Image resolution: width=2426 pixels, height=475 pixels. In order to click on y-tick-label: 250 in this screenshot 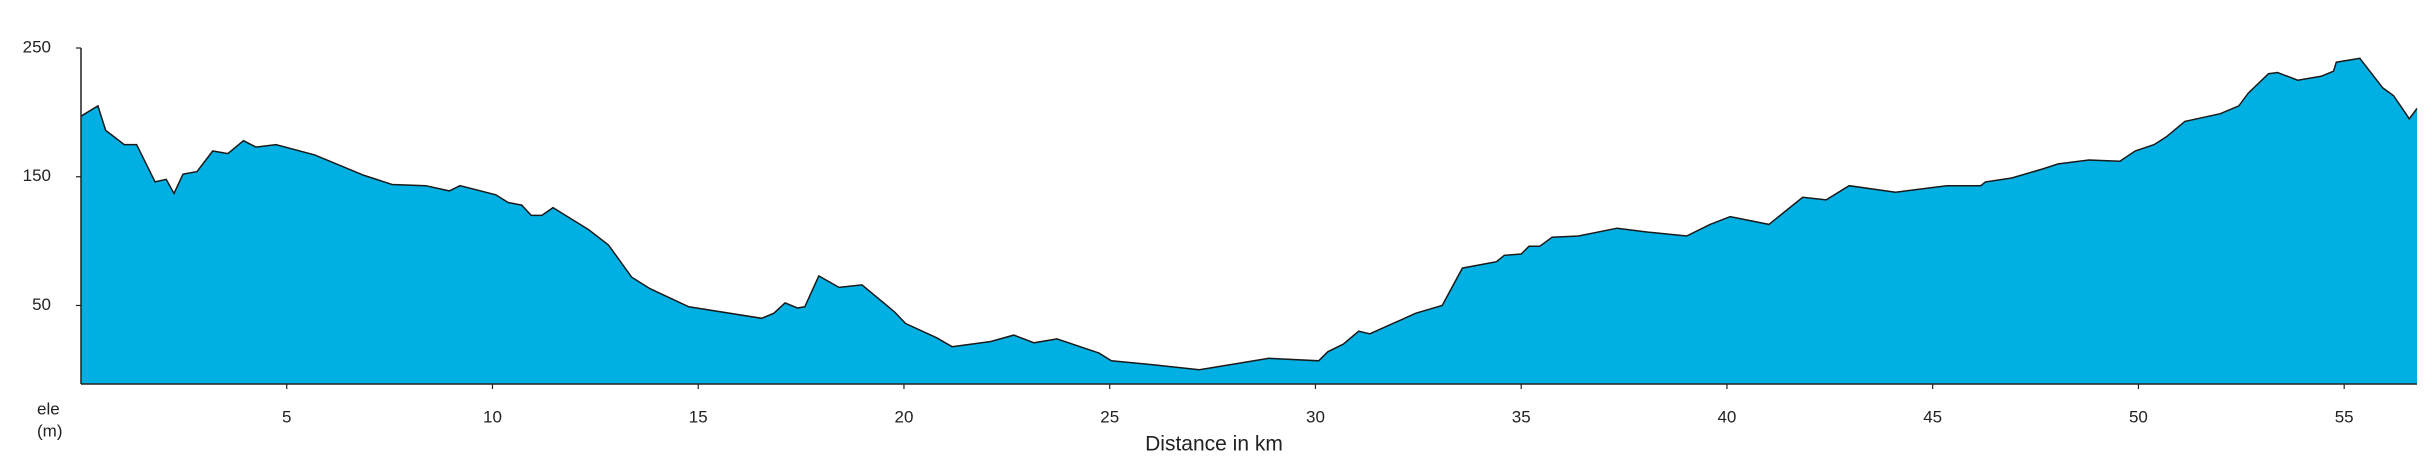, I will do `click(37, 46)`.